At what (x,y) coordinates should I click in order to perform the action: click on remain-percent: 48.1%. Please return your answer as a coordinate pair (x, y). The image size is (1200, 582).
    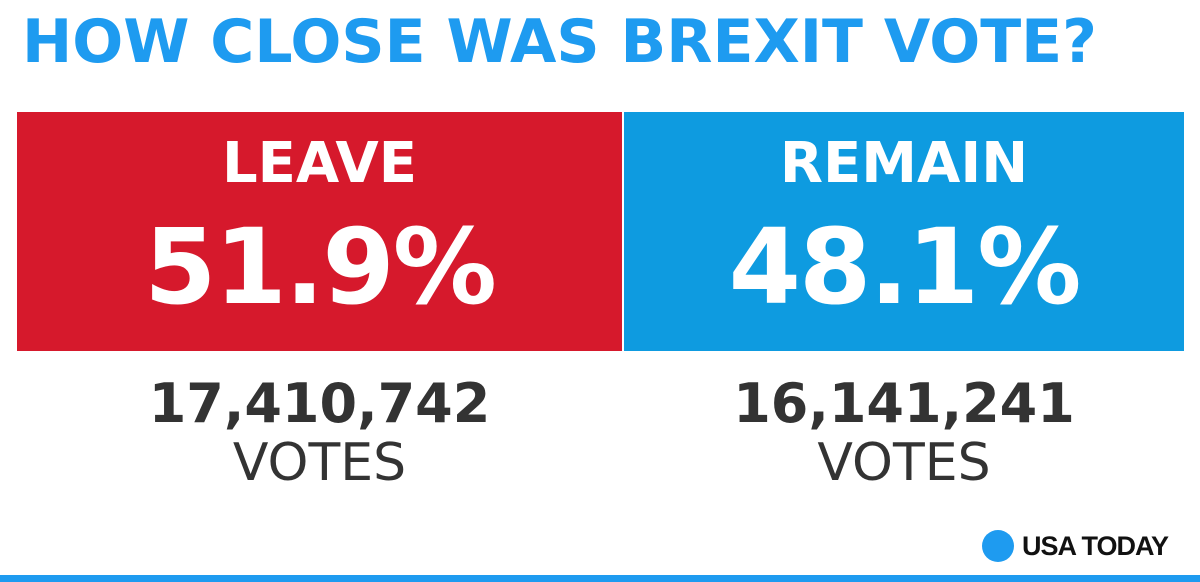
    Looking at the image, I should click on (905, 267).